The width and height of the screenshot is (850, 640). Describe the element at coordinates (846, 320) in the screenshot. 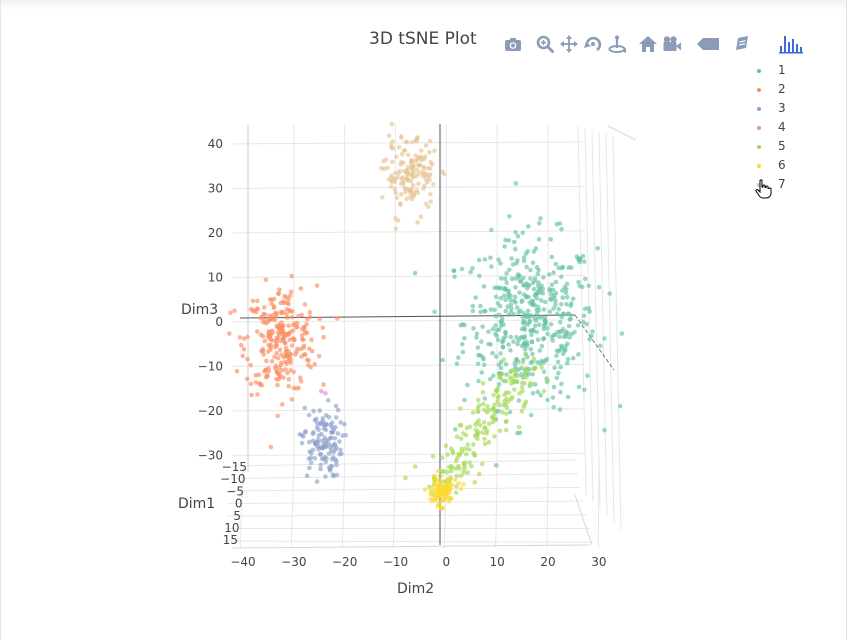

I see `window-right-border` at that location.